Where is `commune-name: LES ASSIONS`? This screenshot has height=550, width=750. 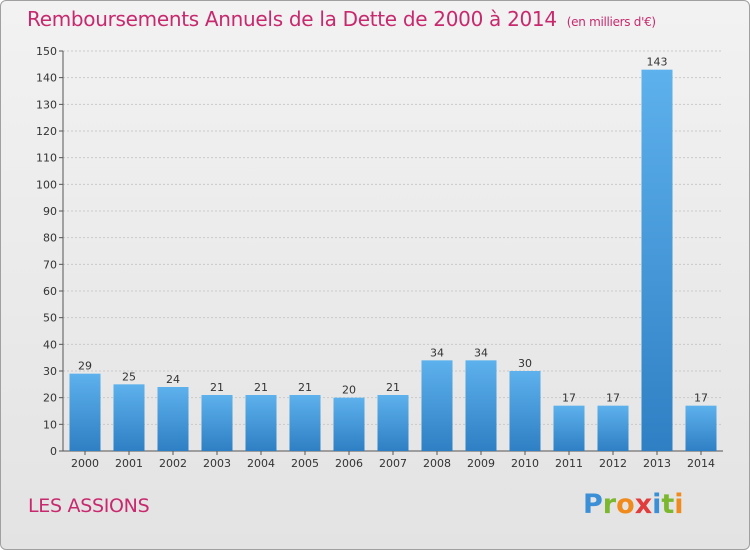 commune-name: LES ASSIONS is located at coordinates (89, 506).